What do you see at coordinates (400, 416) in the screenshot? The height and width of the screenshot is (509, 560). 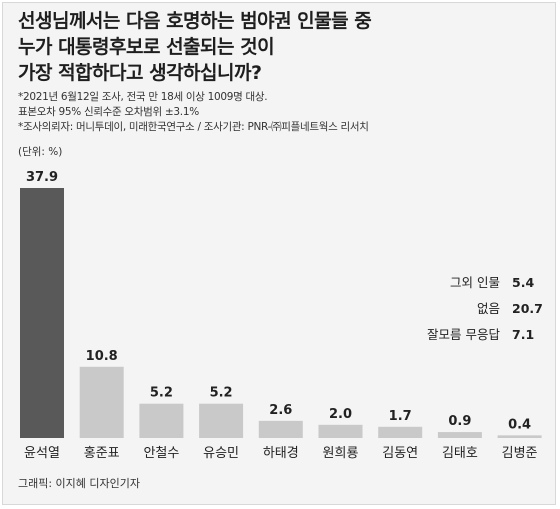 I see `bar-value-label: 1.7` at bounding box center [400, 416].